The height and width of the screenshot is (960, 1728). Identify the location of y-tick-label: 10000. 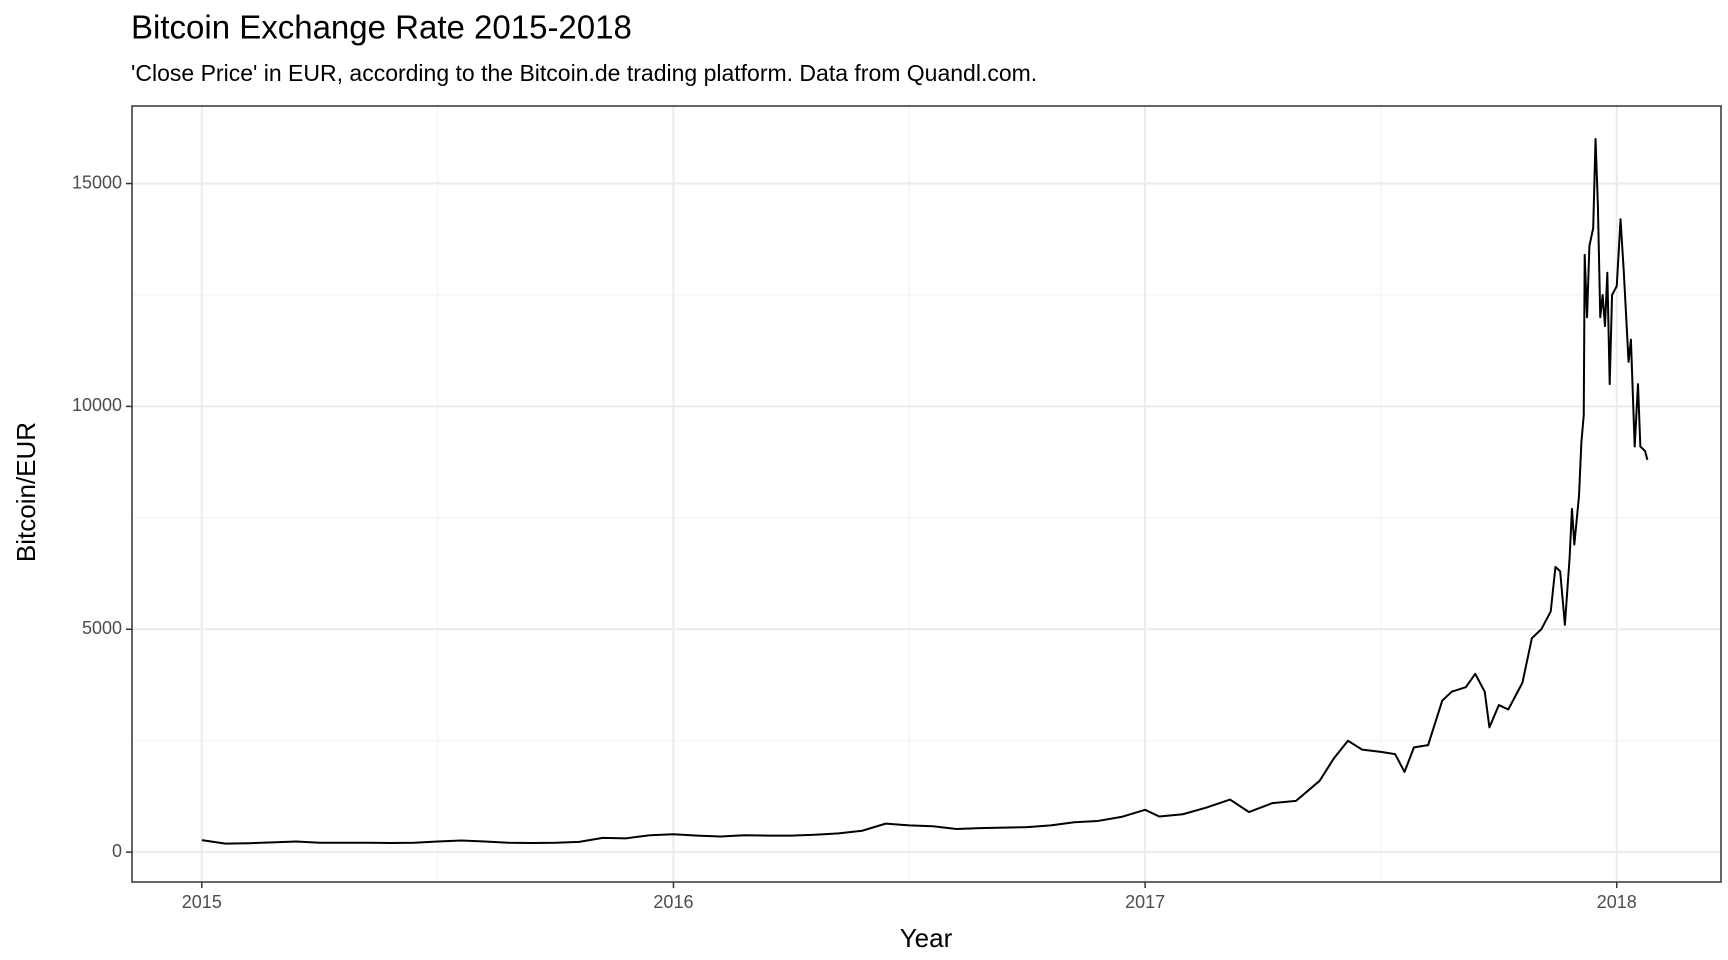
(97, 405).